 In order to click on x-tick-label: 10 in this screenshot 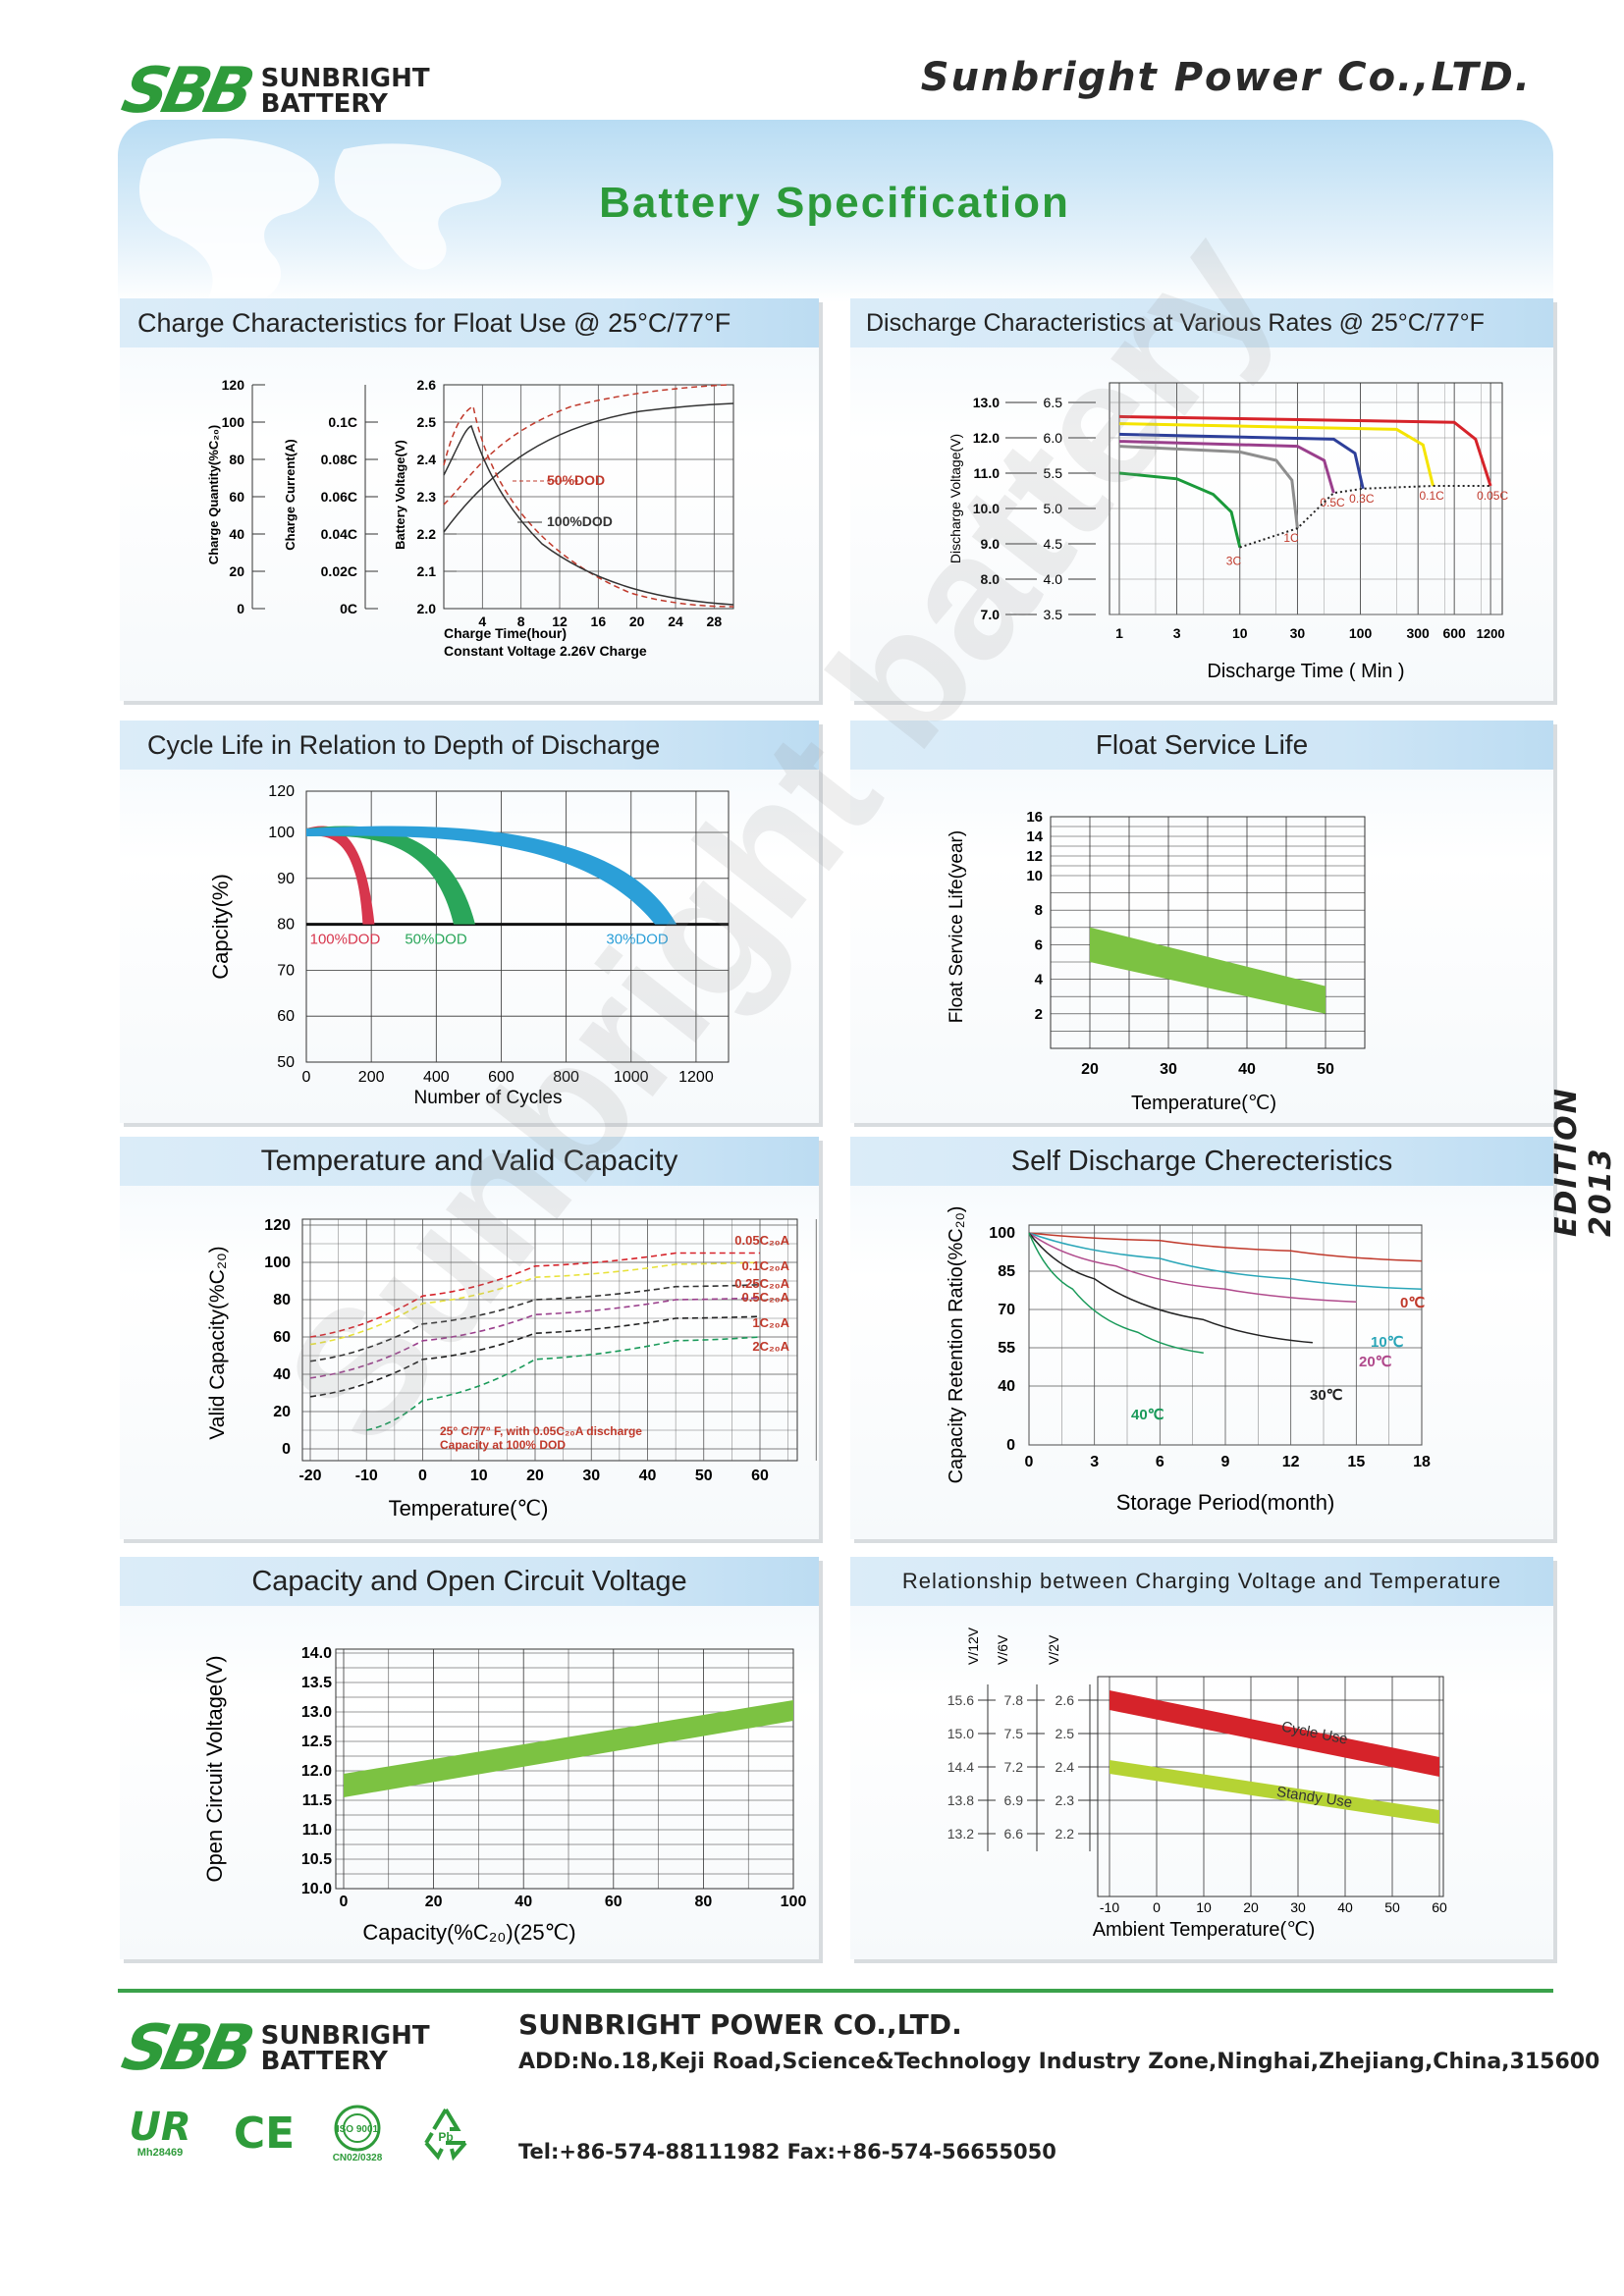, I will do `click(1204, 1907)`.